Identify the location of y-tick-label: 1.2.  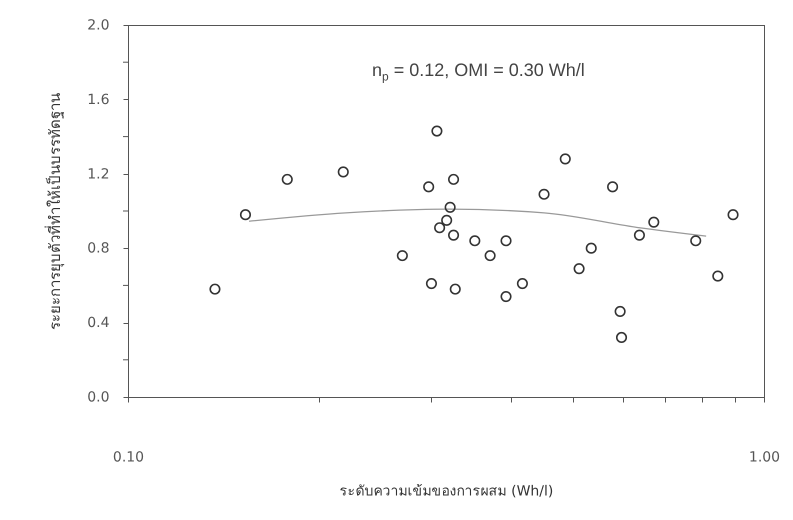
(98, 174).